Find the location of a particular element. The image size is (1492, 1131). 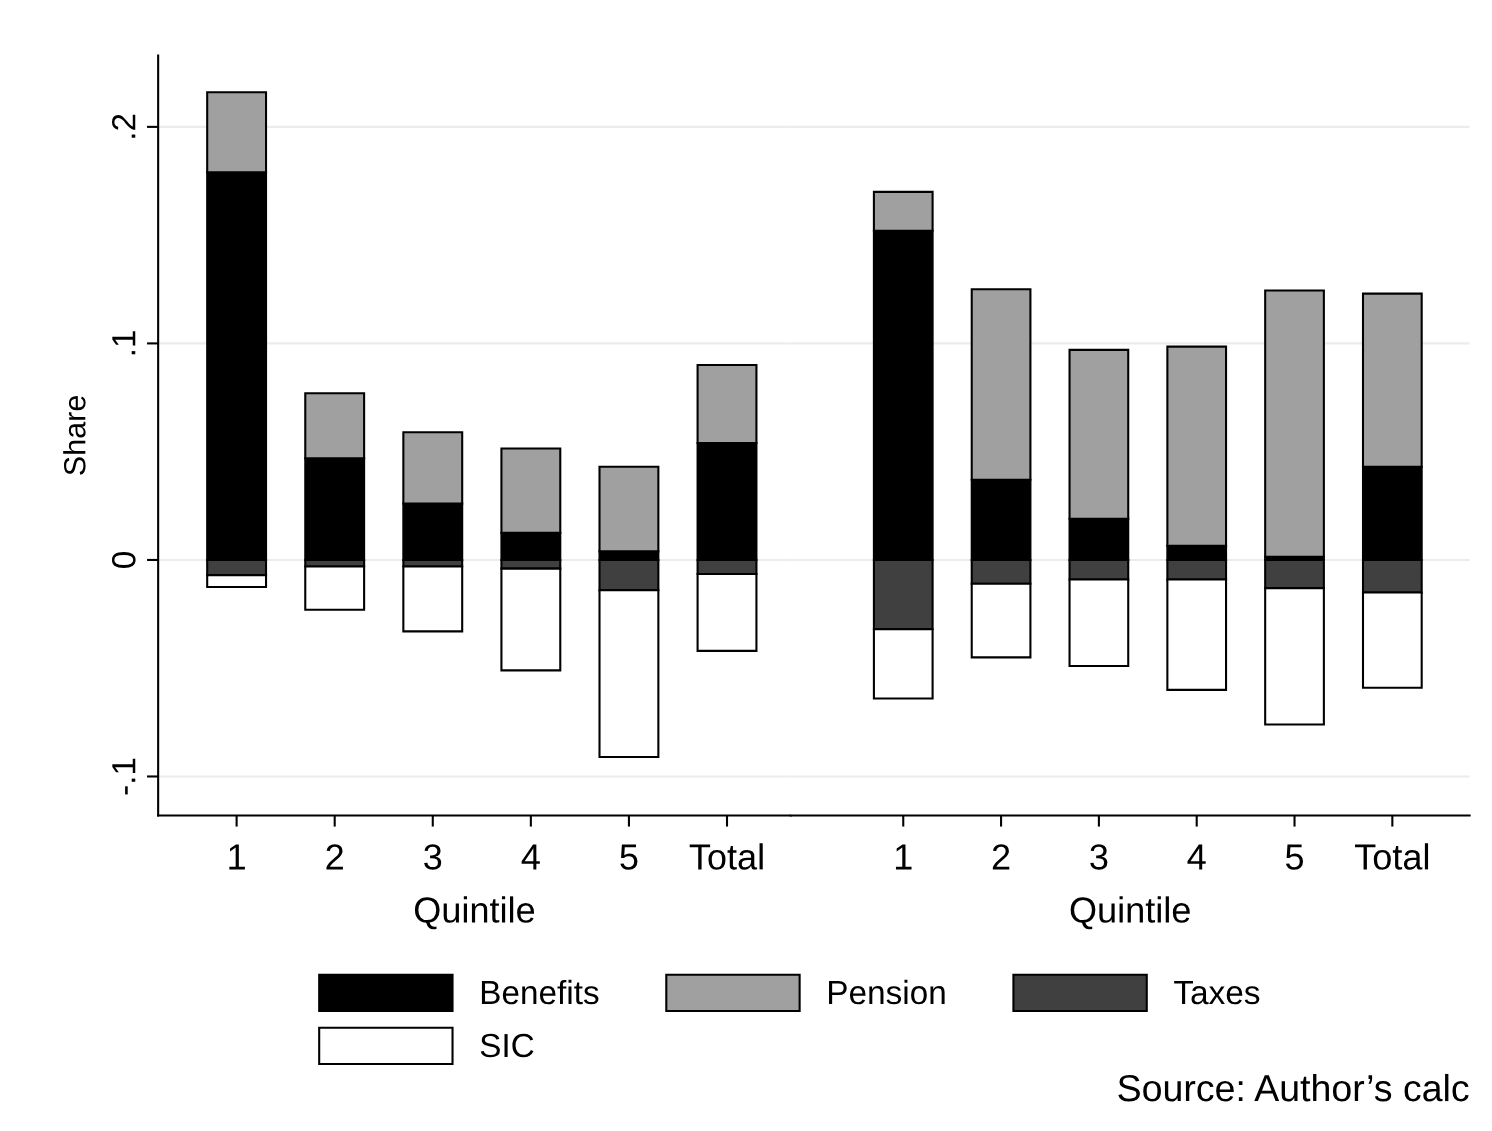

y-tick-label: .1 is located at coordinates (124, 343).